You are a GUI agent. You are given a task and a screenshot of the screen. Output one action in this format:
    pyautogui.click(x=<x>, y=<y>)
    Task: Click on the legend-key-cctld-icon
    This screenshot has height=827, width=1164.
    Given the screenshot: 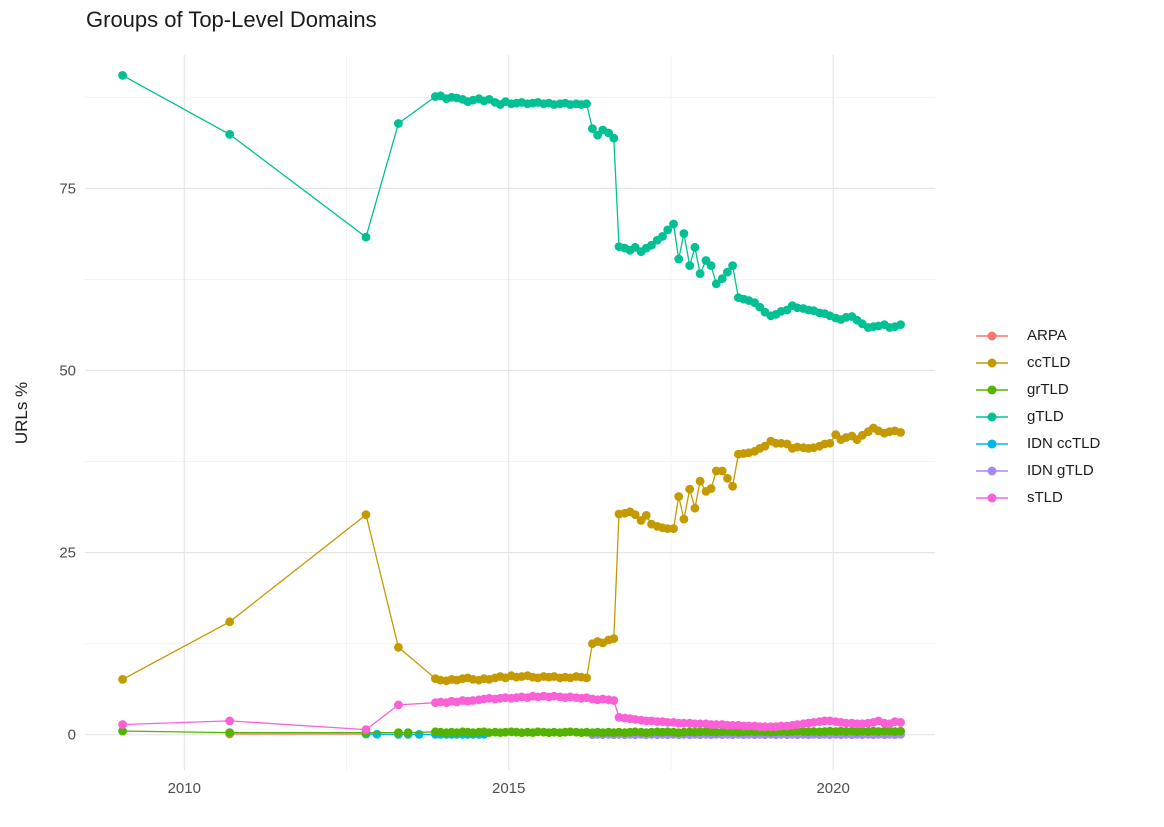 What is the action you would take?
    pyautogui.click(x=992, y=362)
    